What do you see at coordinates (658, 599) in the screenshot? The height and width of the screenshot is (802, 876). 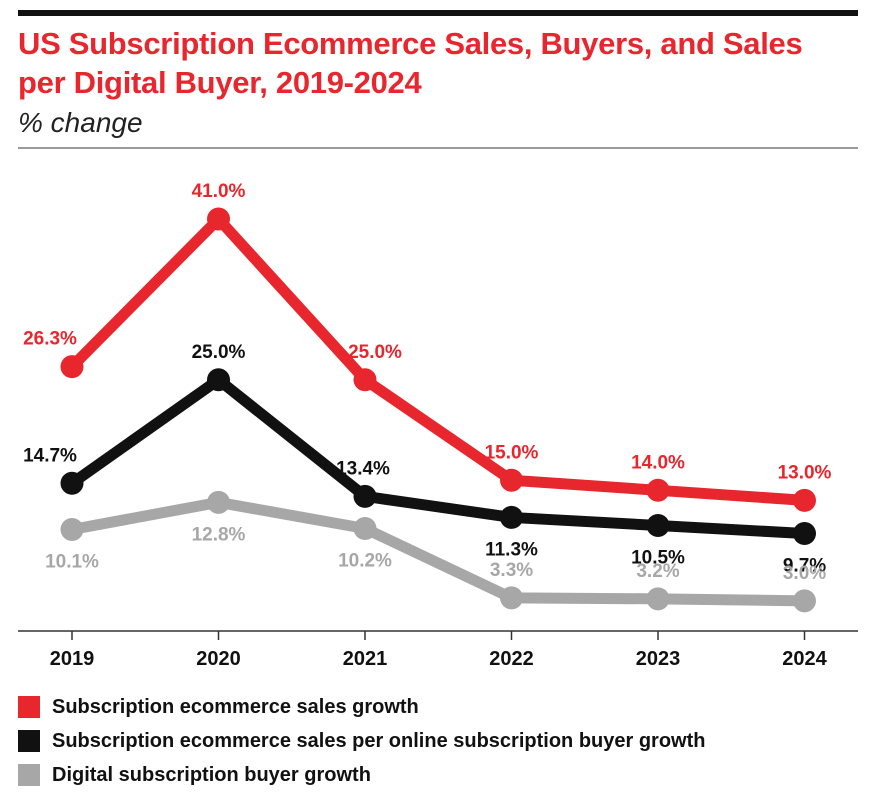 I see `data-point-buyer-growth-2023` at bounding box center [658, 599].